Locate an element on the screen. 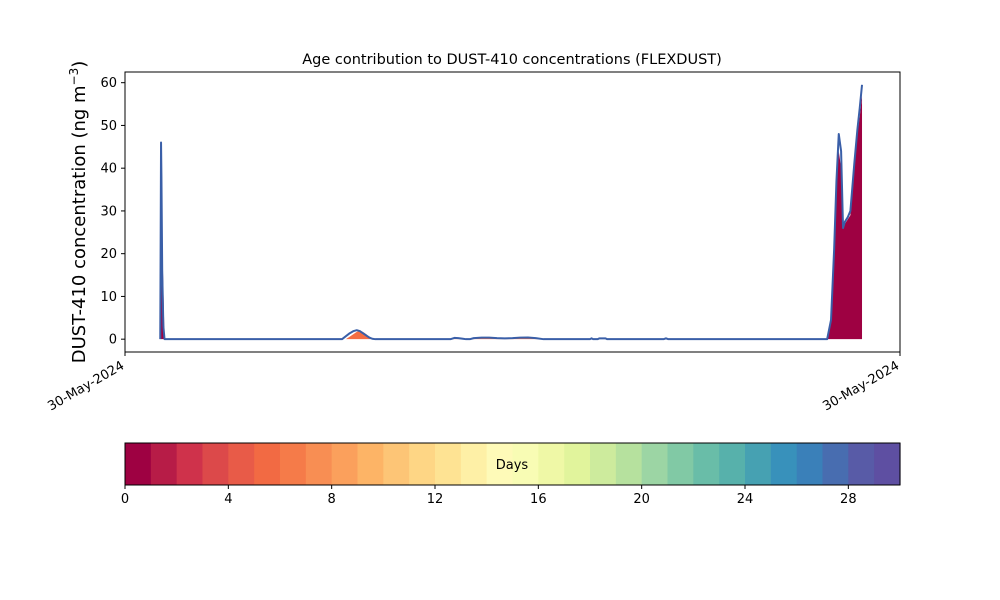 This screenshot has width=1000, height=600. y-axis-label-close: ) is located at coordinates (79, 64).